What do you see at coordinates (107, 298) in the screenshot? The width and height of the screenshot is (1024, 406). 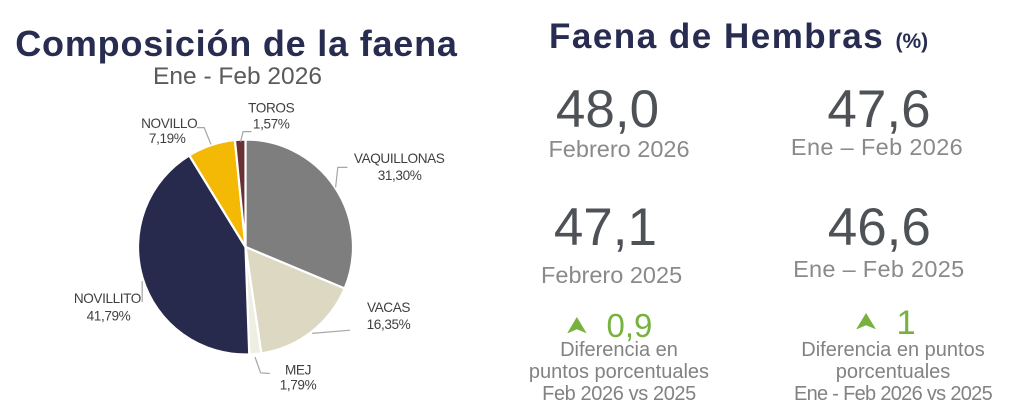 I see `svg-text: NOVILLITO` at bounding box center [107, 298].